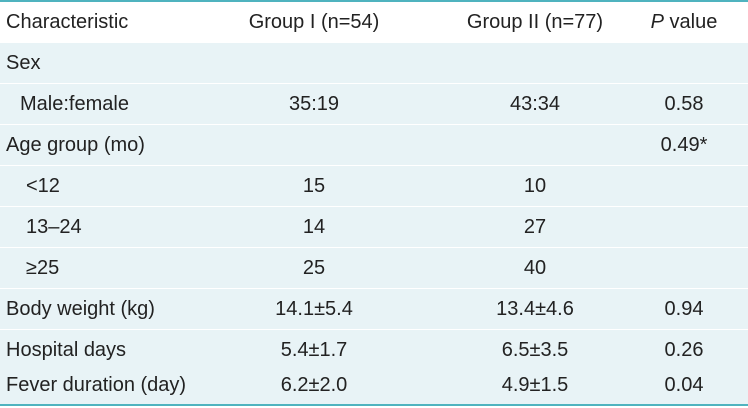 The height and width of the screenshot is (408, 748). What do you see at coordinates (314, 22) in the screenshot?
I see `header-group-1: Group I (n=54)` at bounding box center [314, 22].